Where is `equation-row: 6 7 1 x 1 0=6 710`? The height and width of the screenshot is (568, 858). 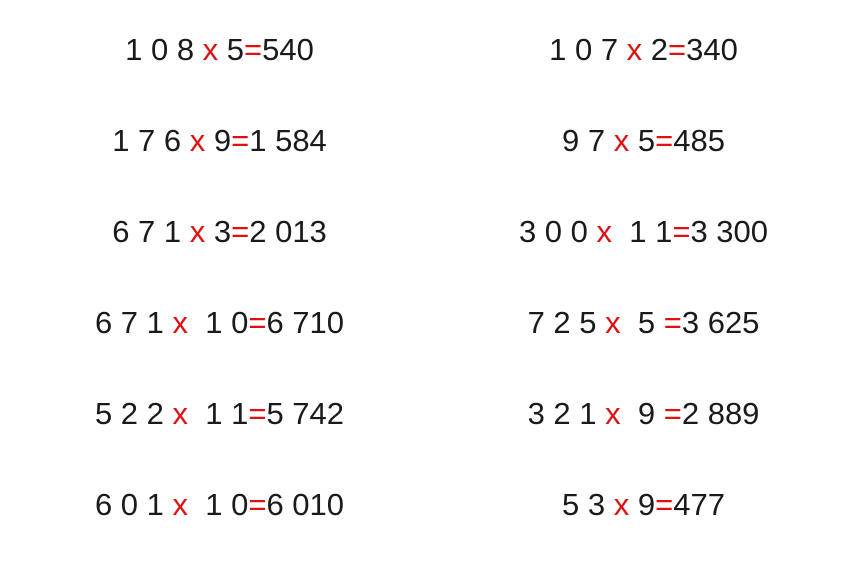
equation-row: 6 7 1 x 1 0=6 710 is located at coordinates (214, 340).